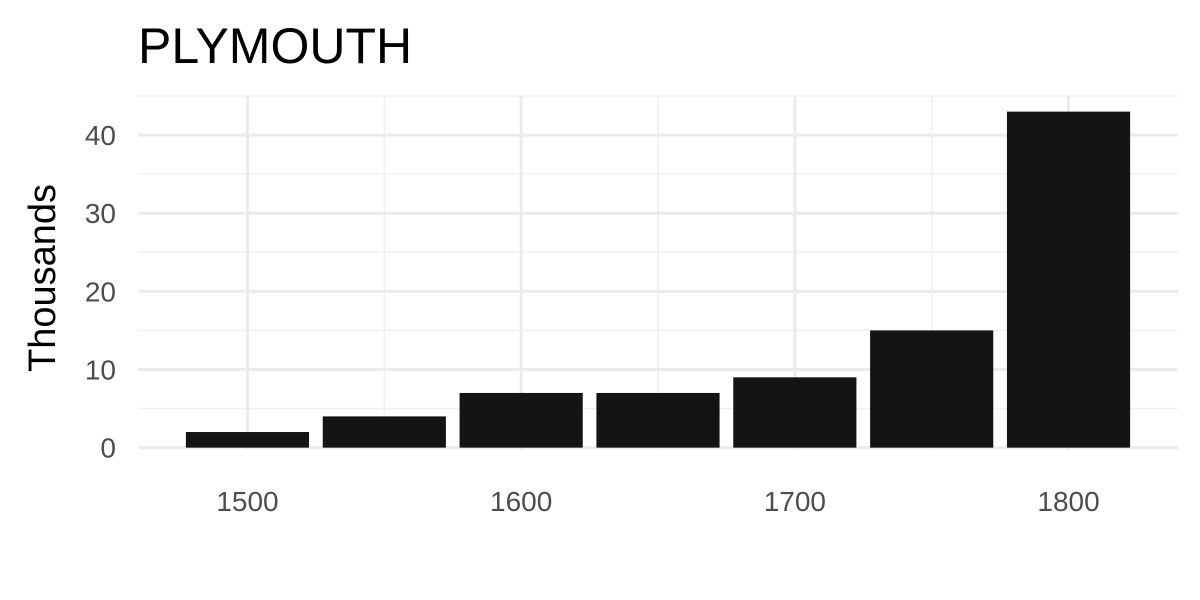 This screenshot has width=1200, height=600. What do you see at coordinates (275, 46) in the screenshot?
I see `chart-title: PLYMOUTH` at bounding box center [275, 46].